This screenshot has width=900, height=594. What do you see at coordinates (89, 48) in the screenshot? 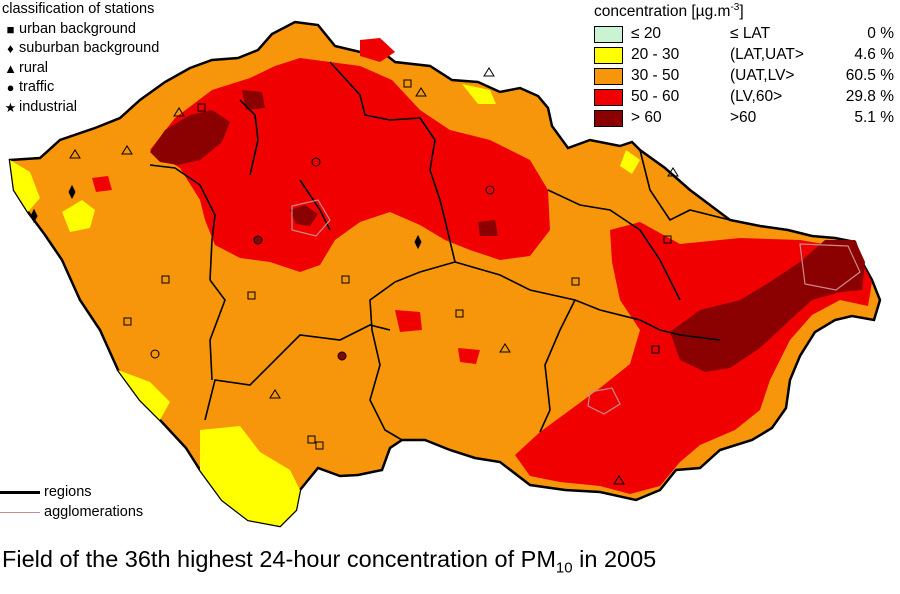
I see `legend-label: suburban background` at bounding box center [89, 48].